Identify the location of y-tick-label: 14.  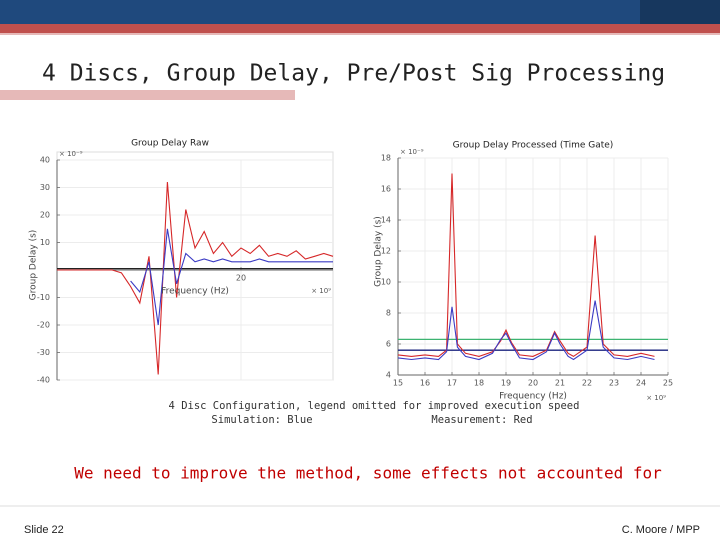
(386, 220).